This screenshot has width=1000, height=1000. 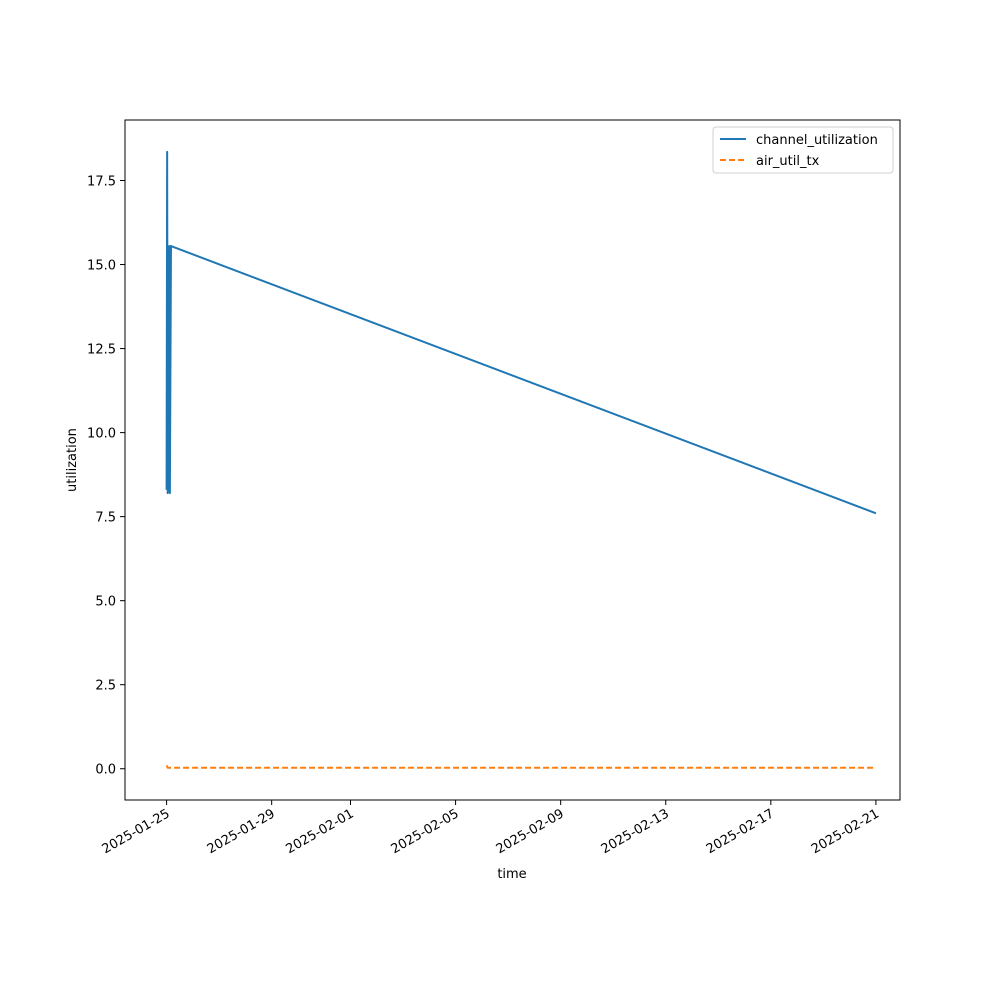 What do you see at coordinates (101, 434) in the screenshot?
I see `y-tick-label: 10.0` at bounding box center [101, 434].